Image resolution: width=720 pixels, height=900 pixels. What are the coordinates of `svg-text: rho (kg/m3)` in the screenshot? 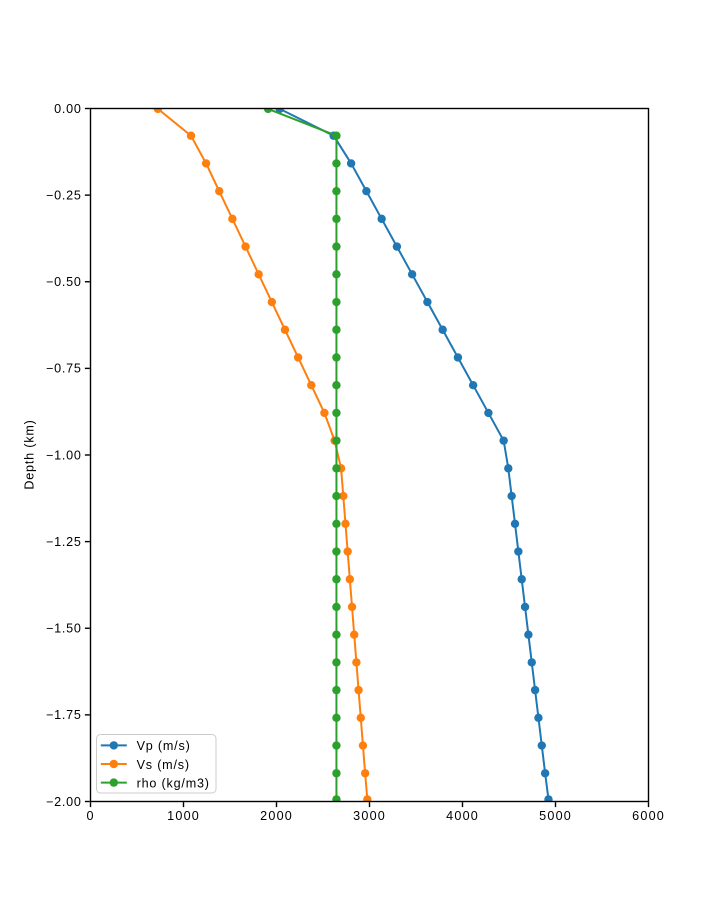 It's located at (173, 783).